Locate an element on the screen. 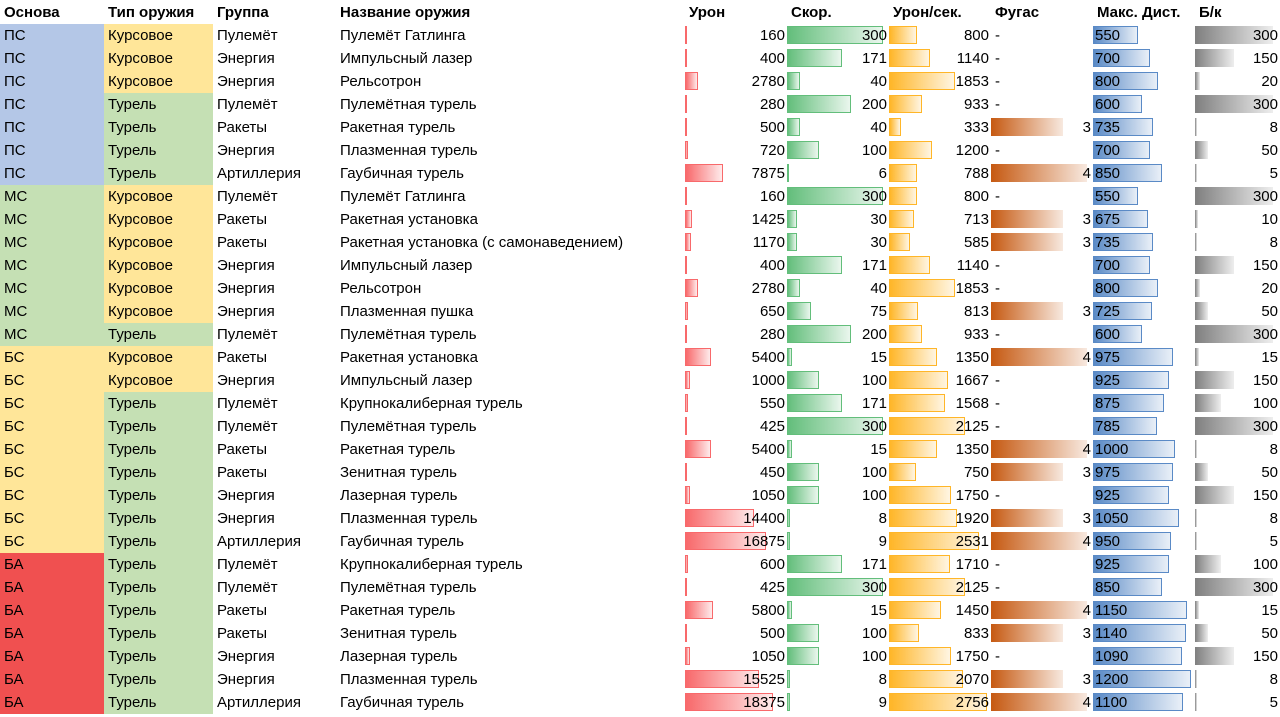  cell-damage: 14400 is located at coordinates (736, 518).